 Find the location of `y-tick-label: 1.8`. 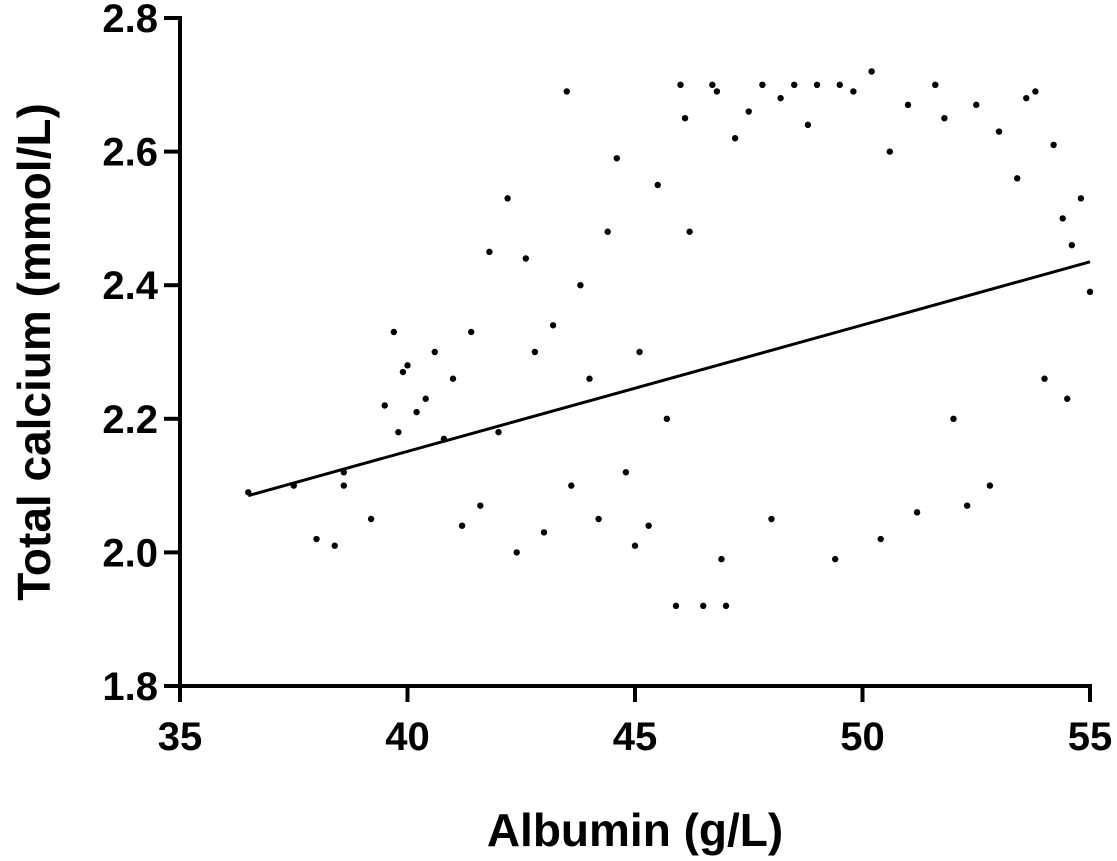

y-tick-label: 1.8 is located at coordinates (130, 687).